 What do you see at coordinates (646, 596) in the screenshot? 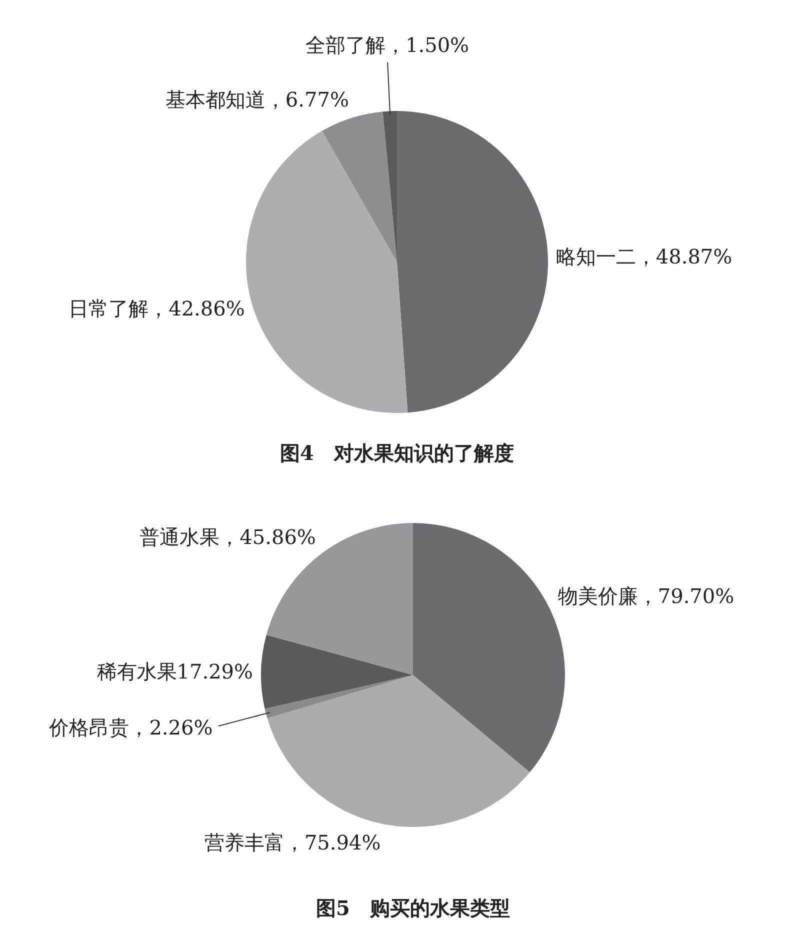
I see `slice-label: 物美价廉，79.70%` at bounding box center [646, 596].